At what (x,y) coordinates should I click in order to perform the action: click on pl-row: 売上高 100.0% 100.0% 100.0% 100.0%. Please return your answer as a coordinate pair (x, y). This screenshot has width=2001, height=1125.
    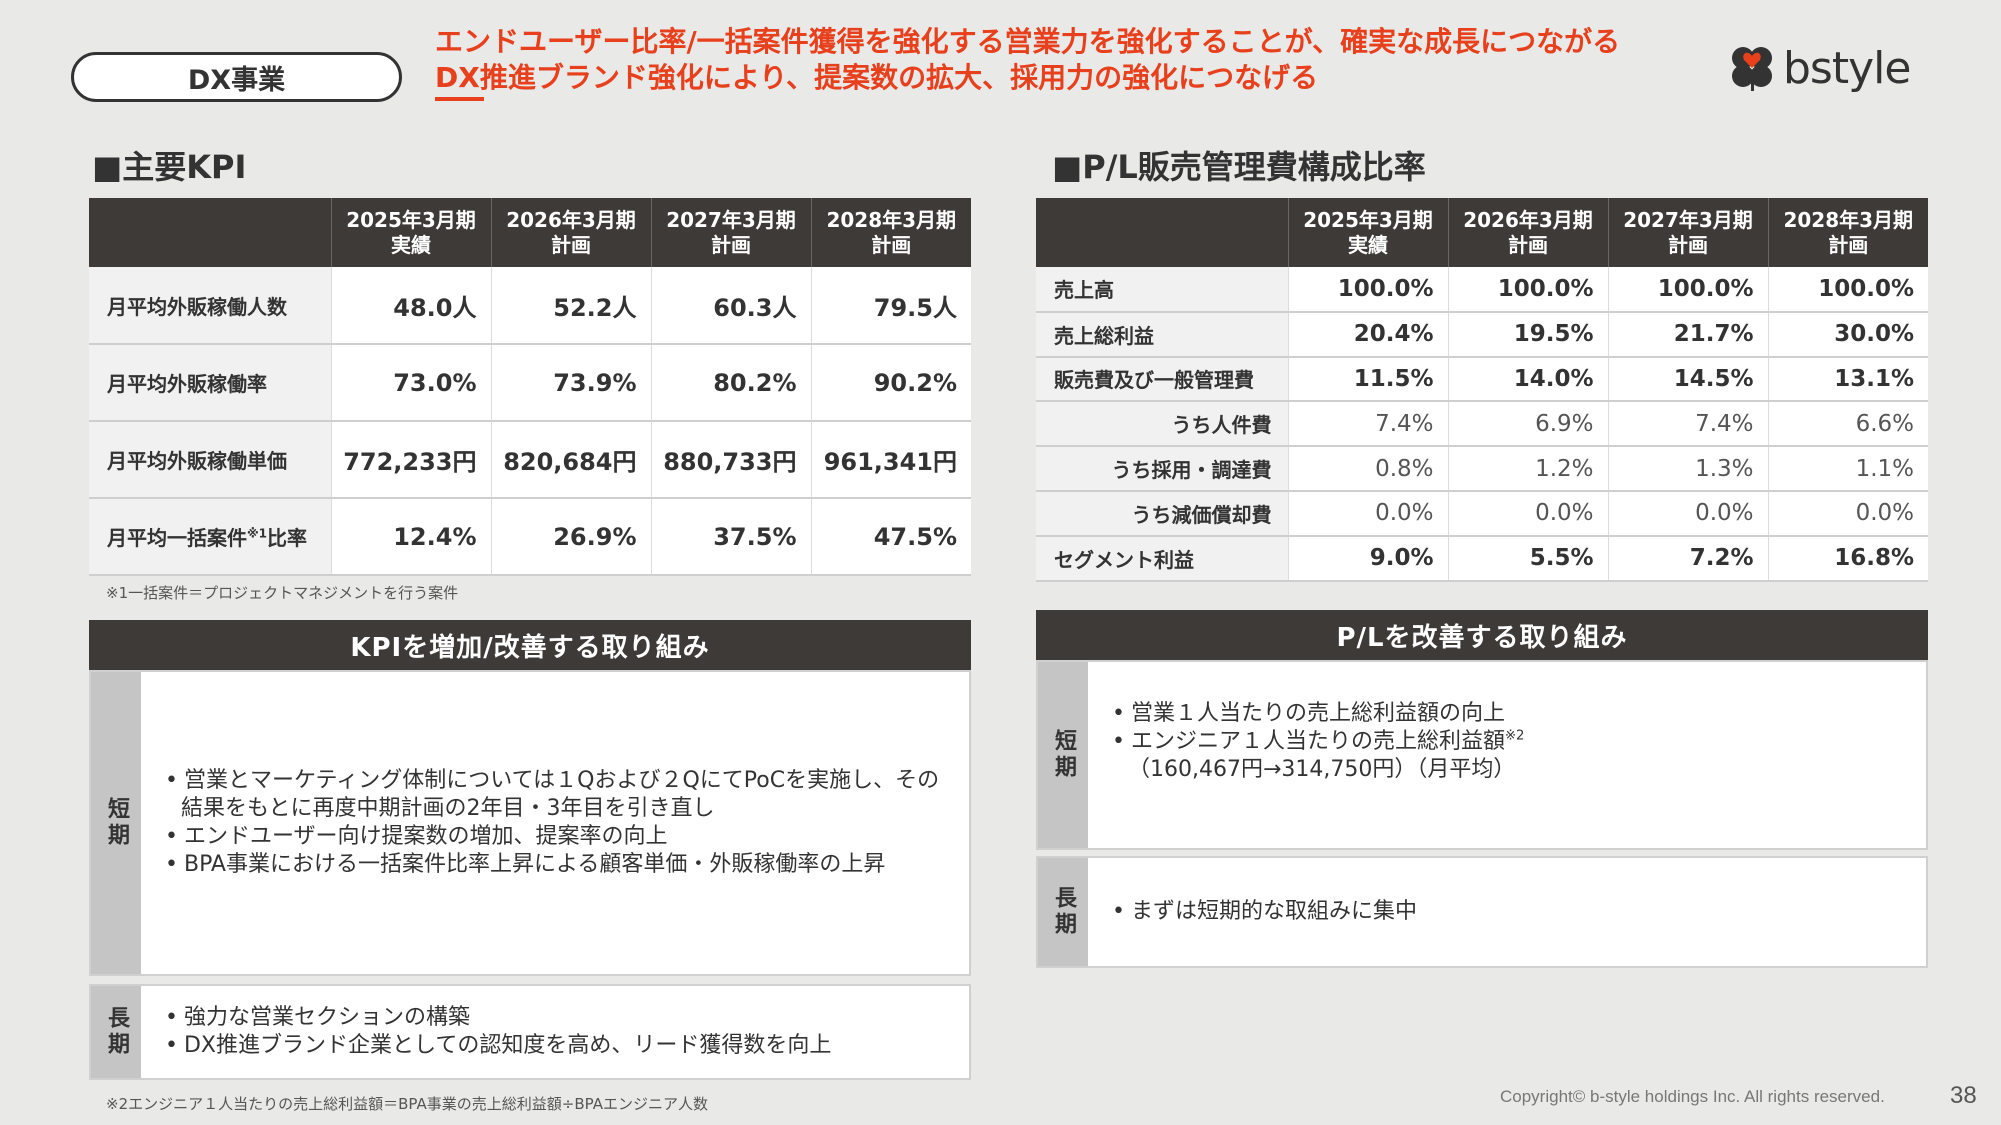
    Looking at the image, I should click on (1482, 290).